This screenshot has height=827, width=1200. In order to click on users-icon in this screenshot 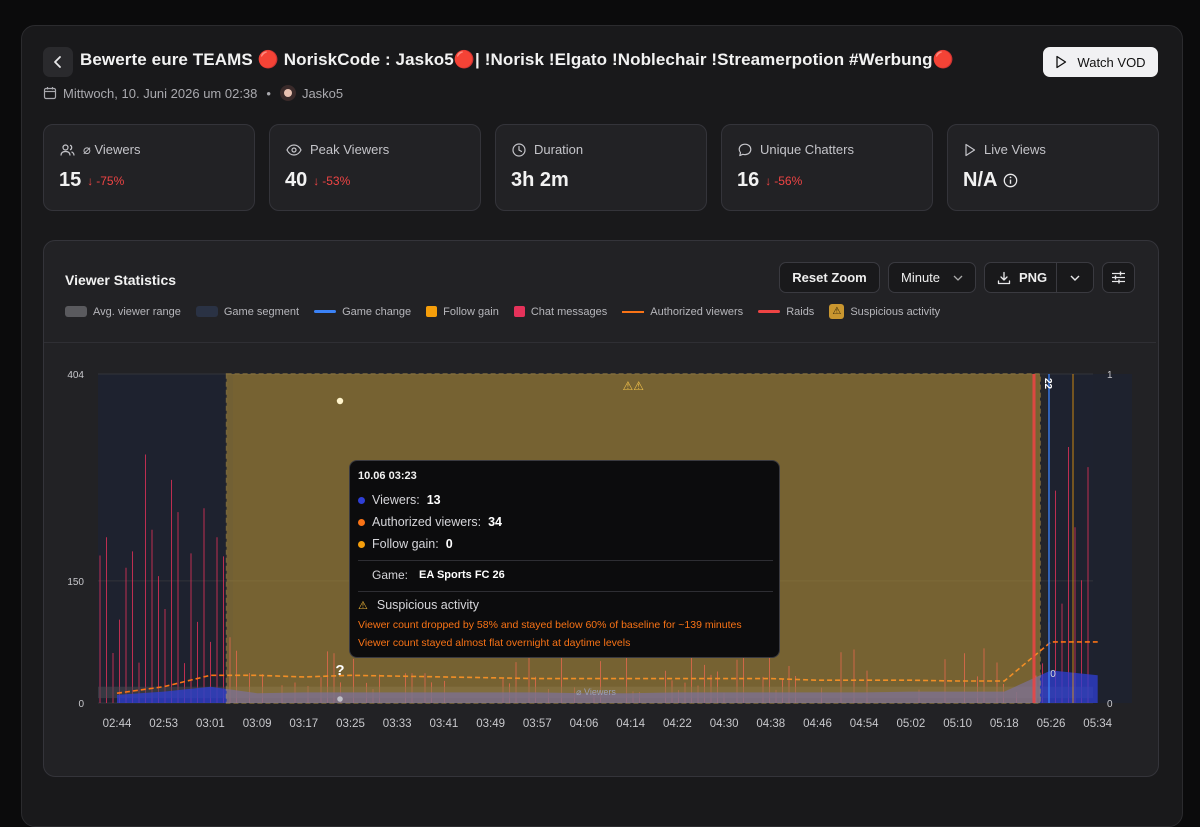, I will do `click(67, 150)`.